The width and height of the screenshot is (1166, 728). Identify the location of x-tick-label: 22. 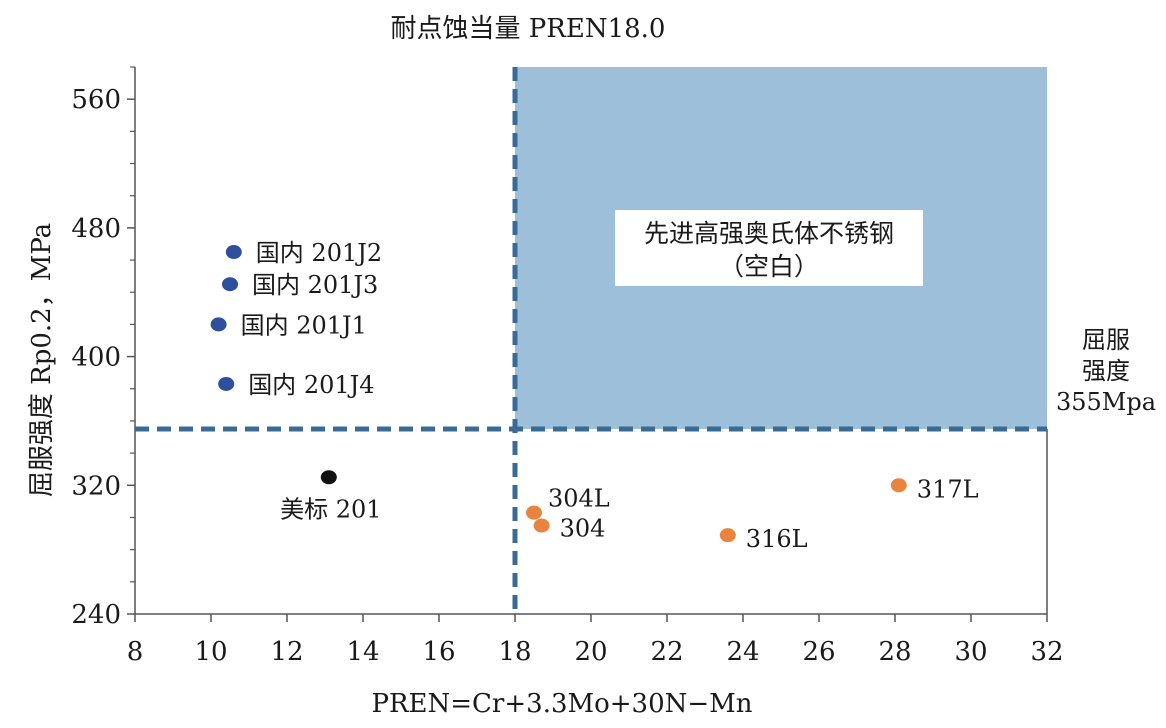
(666, 652).